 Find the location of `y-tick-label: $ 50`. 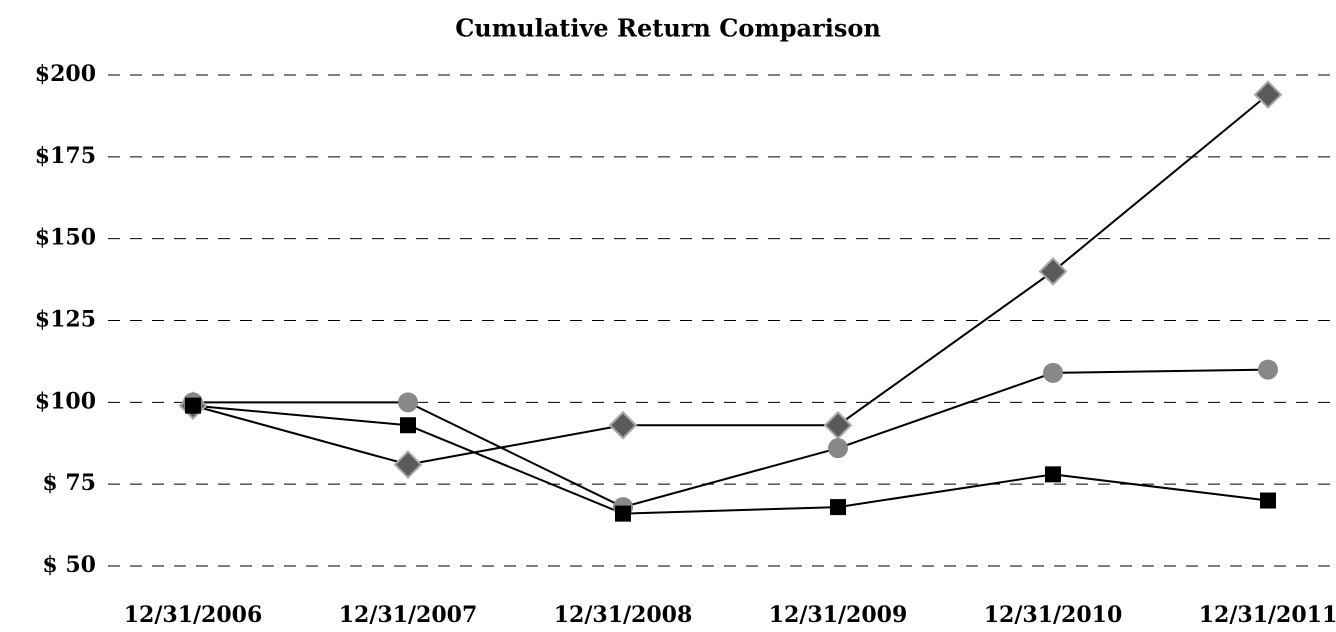

y-tick-label: $ 50 is located at coordinates (69, 565).